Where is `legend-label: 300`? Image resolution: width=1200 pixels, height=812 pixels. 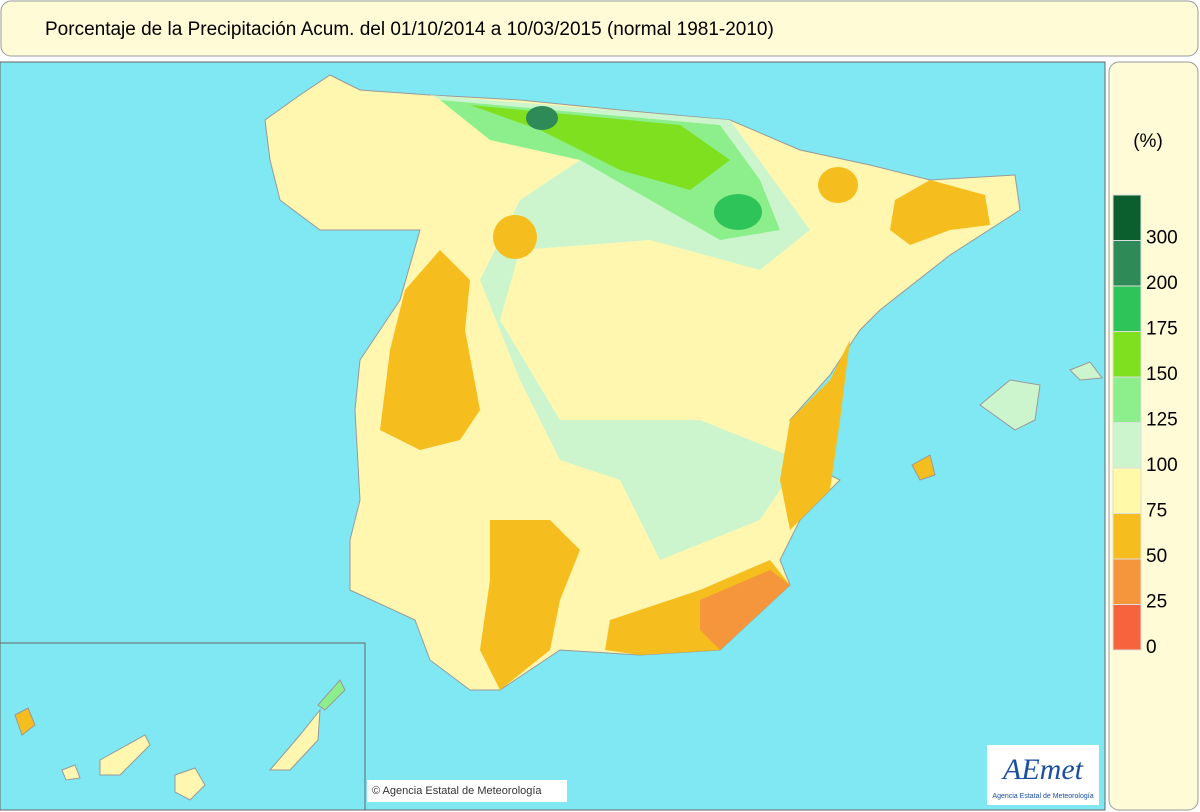 legend-label: 300 is located at coordinates (1162, 238).